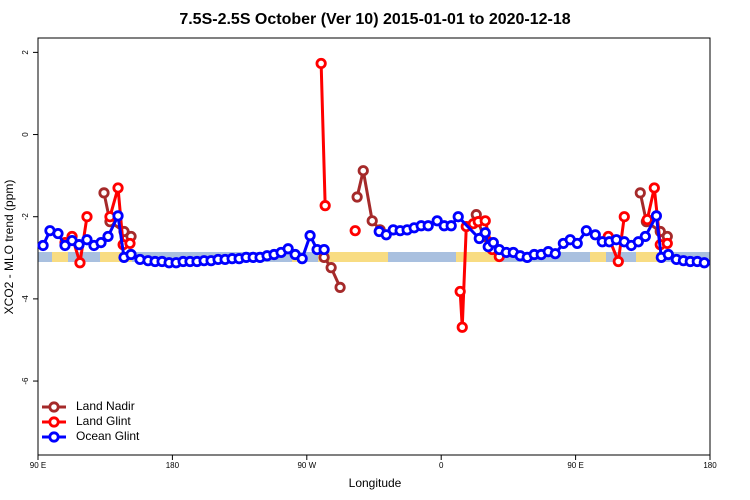 The image size is (750, 500). I want to click on legend-label: Land Glint, so click(103, 421).